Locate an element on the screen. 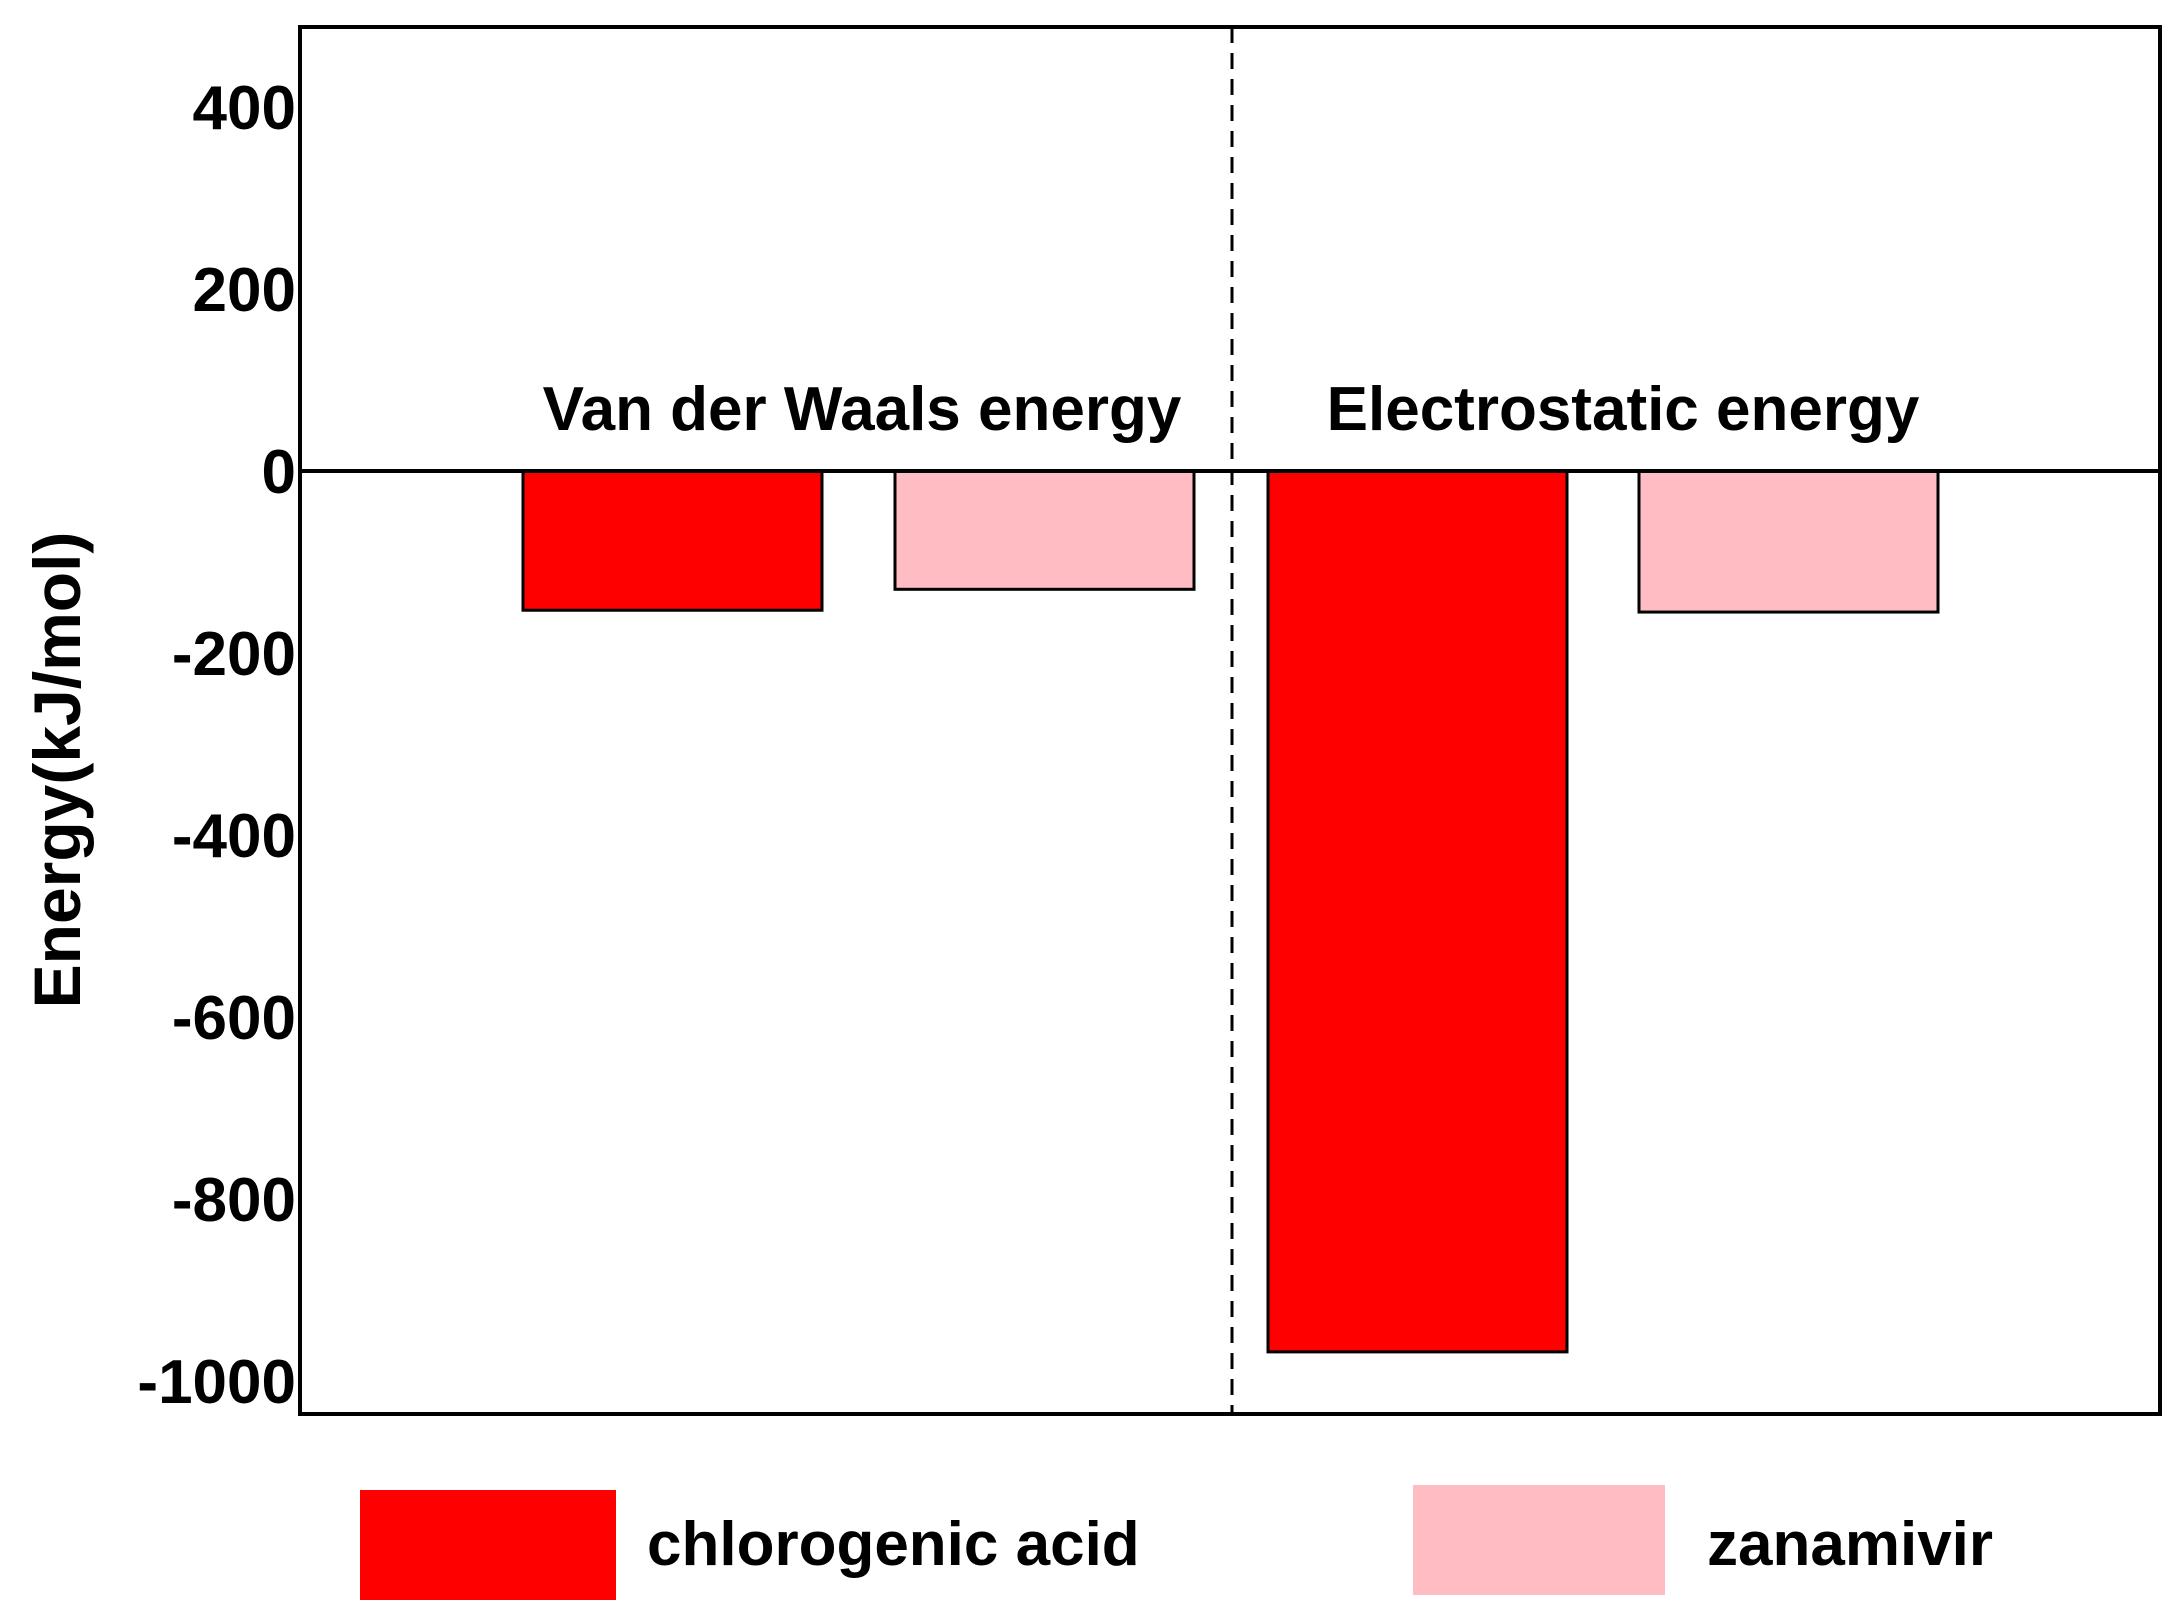 The image size is (2171, 1613). category-label-van-der-waals: Van der Waals energy is located at coordinates (862, 409).